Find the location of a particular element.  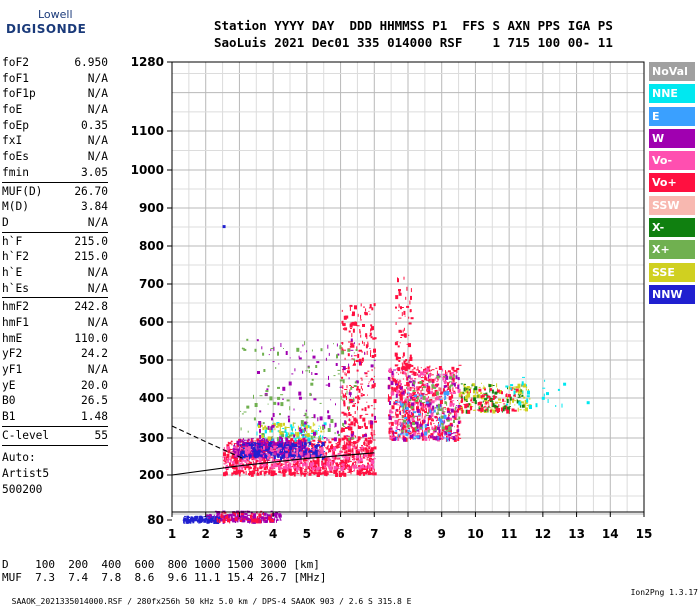

legend-entry: Vo+ is located at coordinates (672, 183).